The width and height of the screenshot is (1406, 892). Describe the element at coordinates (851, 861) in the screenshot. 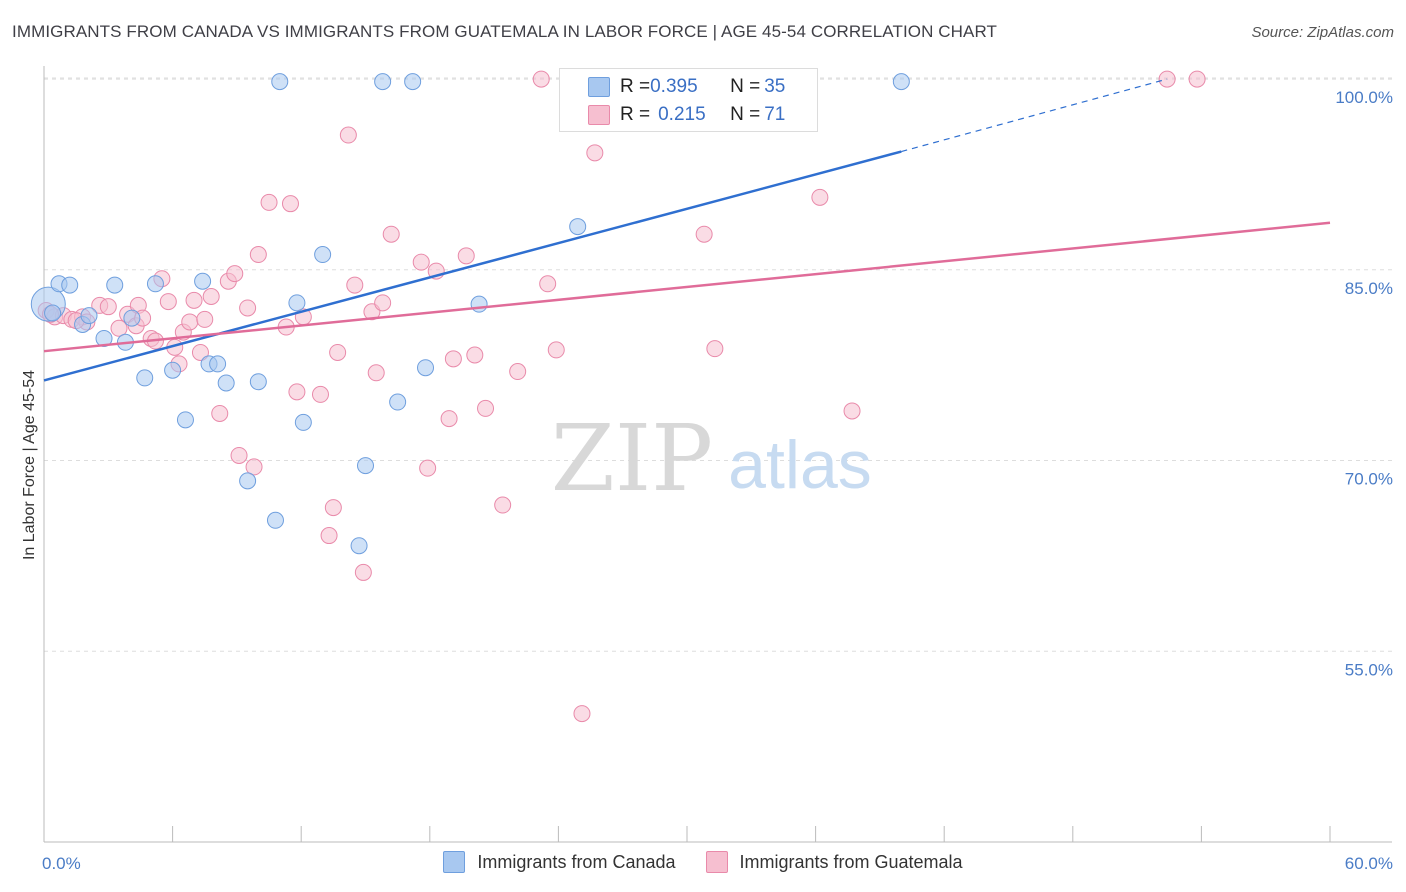

I see `legend-label-guatemala: Immigrants from Guatemala` at that location.